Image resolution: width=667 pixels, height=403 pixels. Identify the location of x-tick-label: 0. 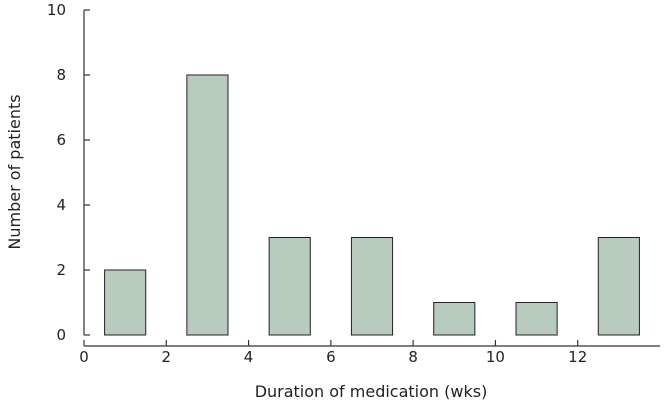
(84, 357).